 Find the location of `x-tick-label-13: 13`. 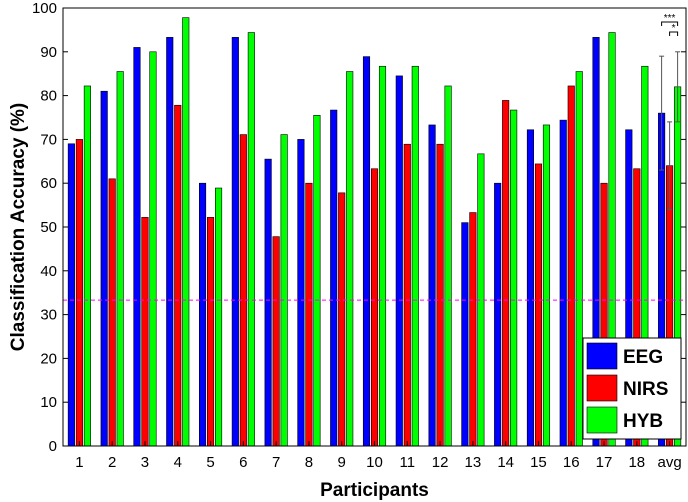

x-tick-label-13: 13 is located at coordinates (473, 462).